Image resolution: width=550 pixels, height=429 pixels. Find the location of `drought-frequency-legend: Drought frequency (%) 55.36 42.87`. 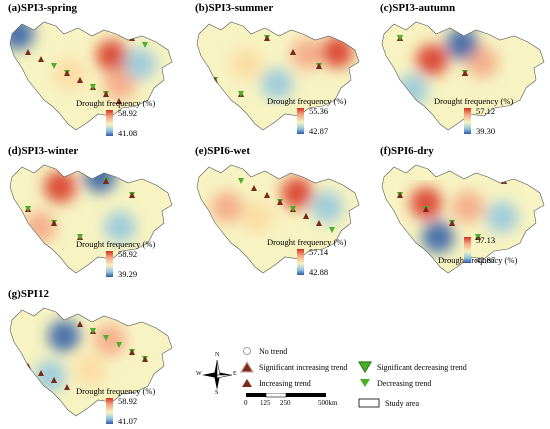

drought-frequency-legend: Drought frequency (%) 55.36 42.87 is located at coordinates (322, 117).